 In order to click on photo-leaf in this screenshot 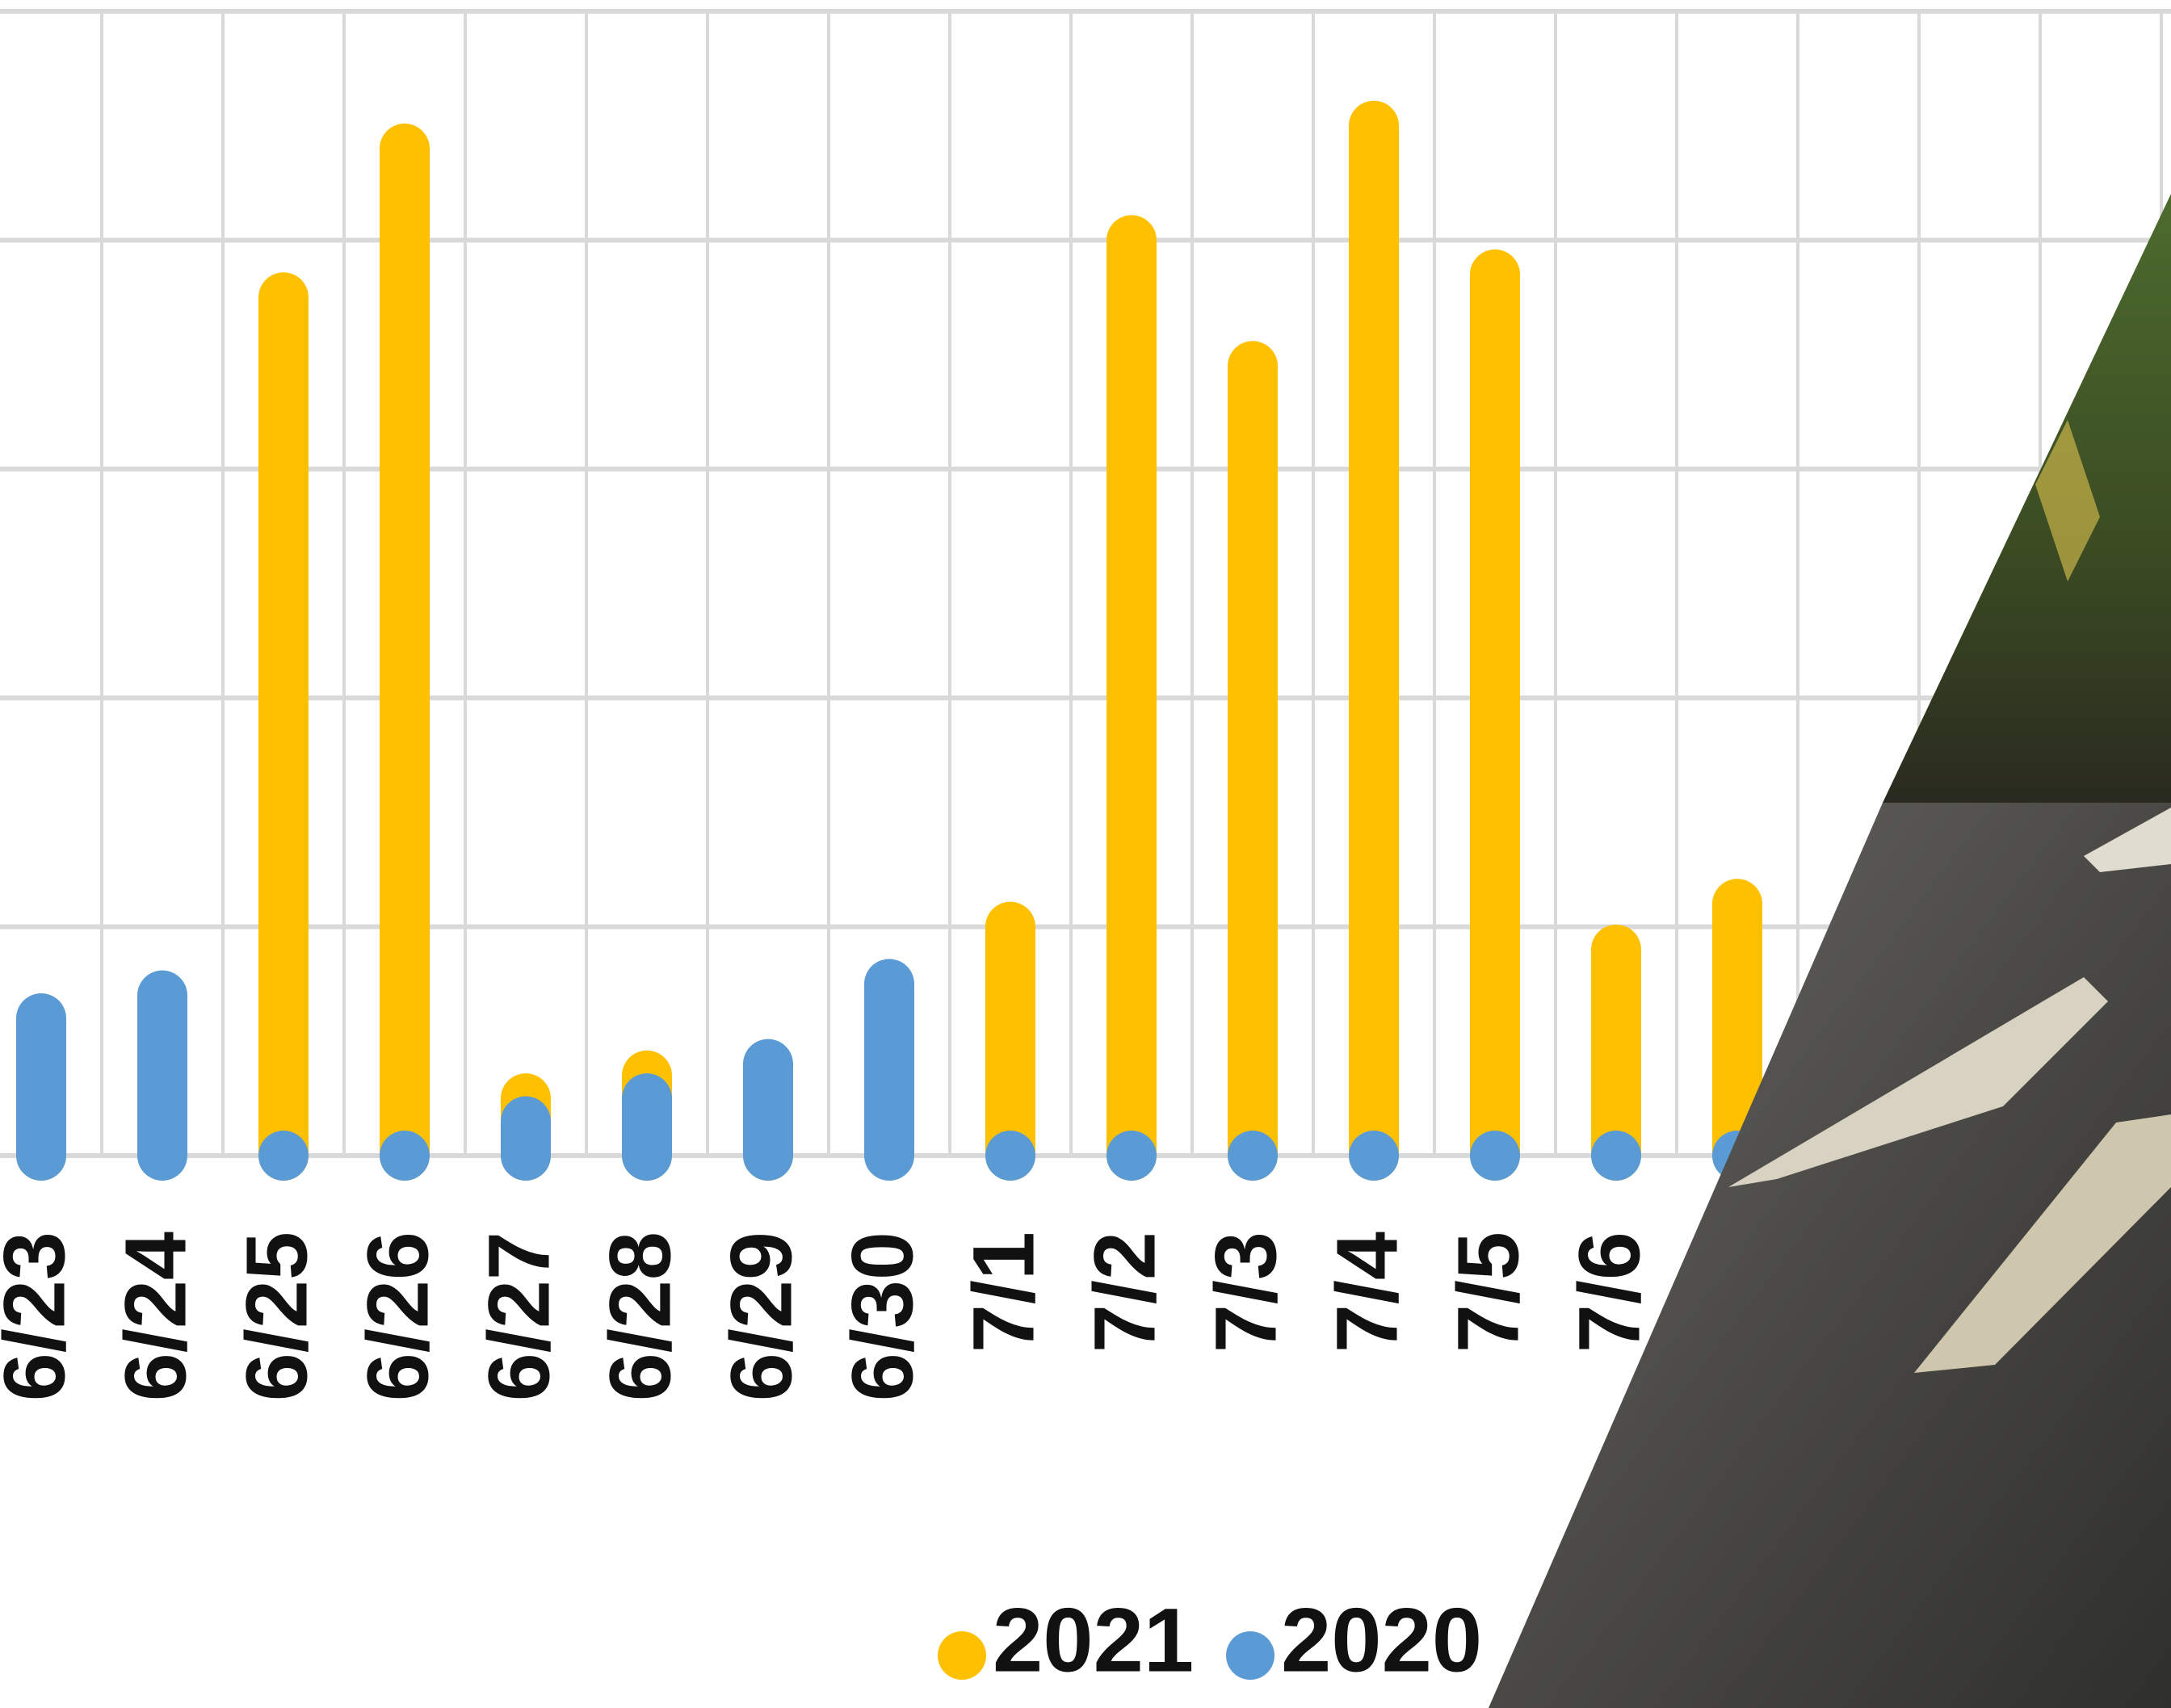, I will do `click(2067, 500)`.